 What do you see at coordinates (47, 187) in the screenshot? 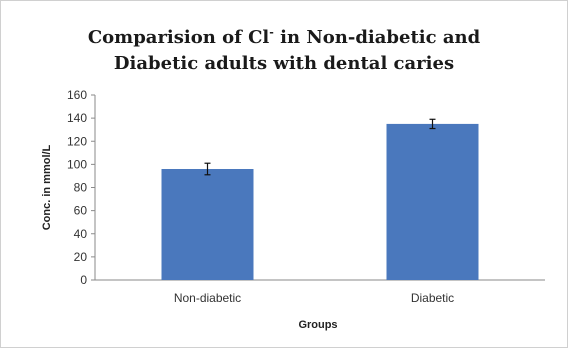
I see `y-axis-title: Conc. in mmol/L` at bounding box center [47, 187].